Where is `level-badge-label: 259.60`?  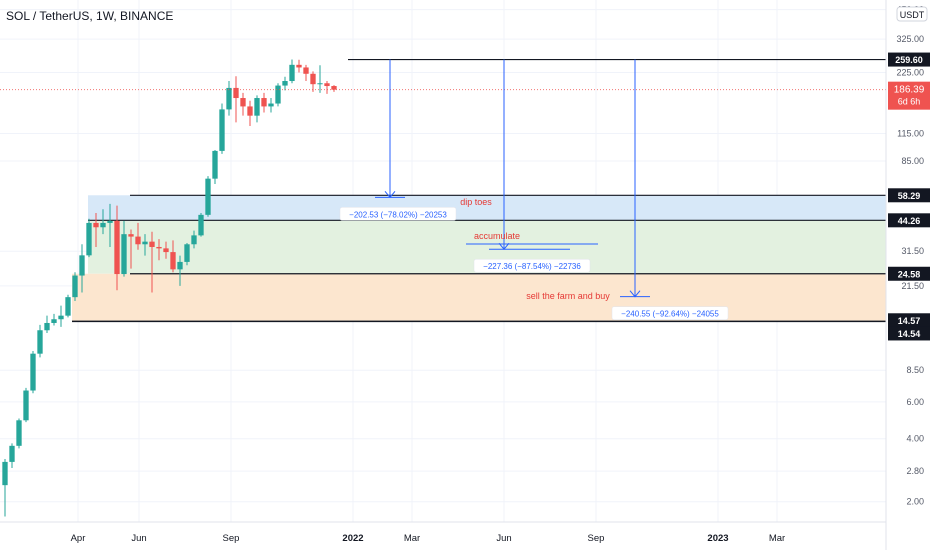
level-badge-label: 259.60 is located at coordinates (909, 60).